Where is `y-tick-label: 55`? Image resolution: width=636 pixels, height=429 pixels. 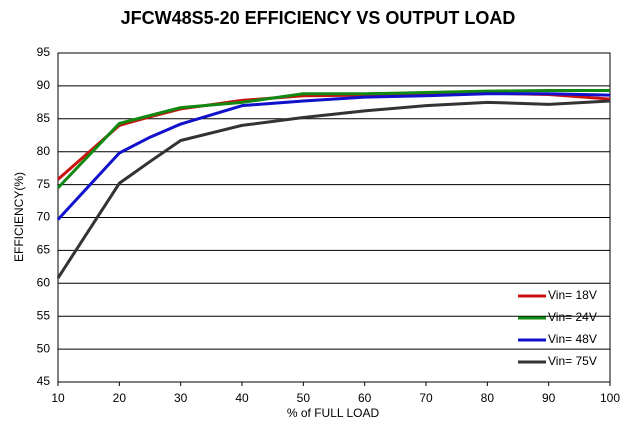
y-tick-label: 55 is located at coordinates (44, 315).